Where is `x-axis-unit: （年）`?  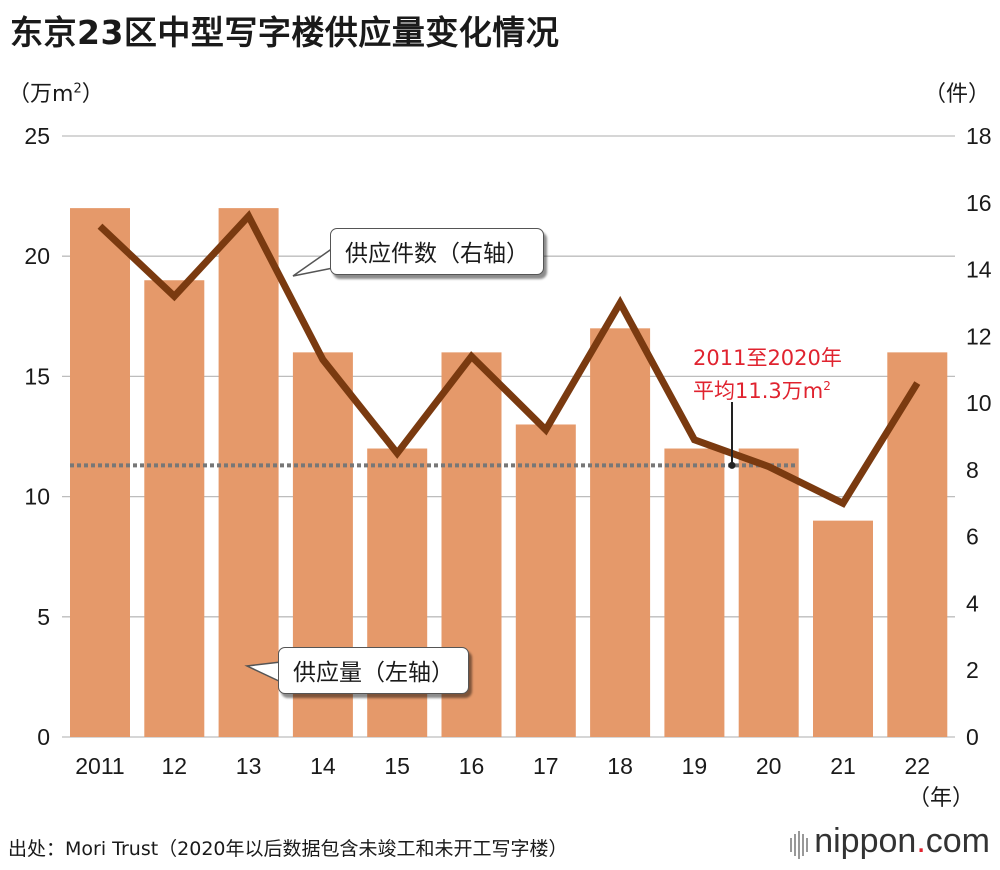 x-axis-unit: （年） is located at coordinates (941, 798).